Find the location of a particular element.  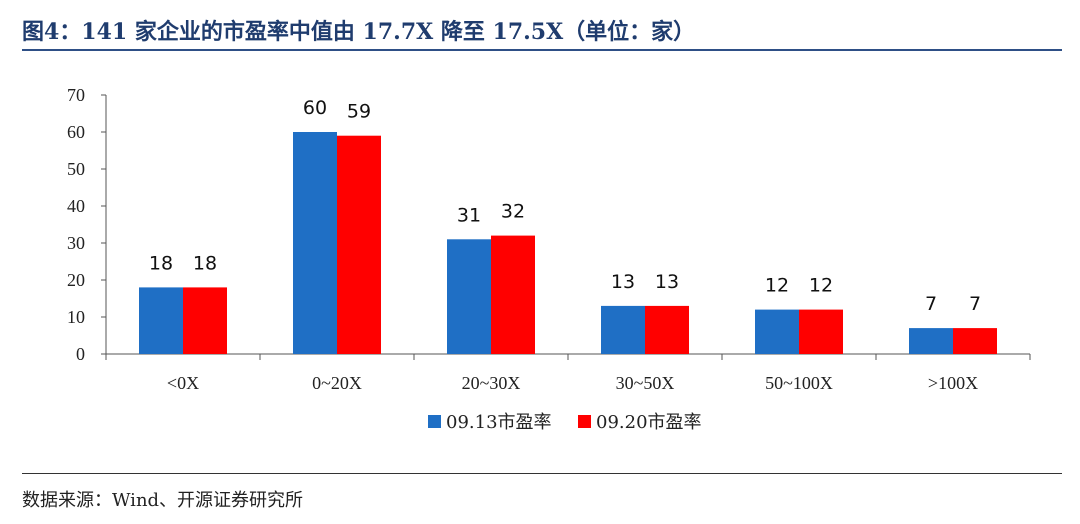

x-tick-label: <0X is located at coordinates (183, 383).